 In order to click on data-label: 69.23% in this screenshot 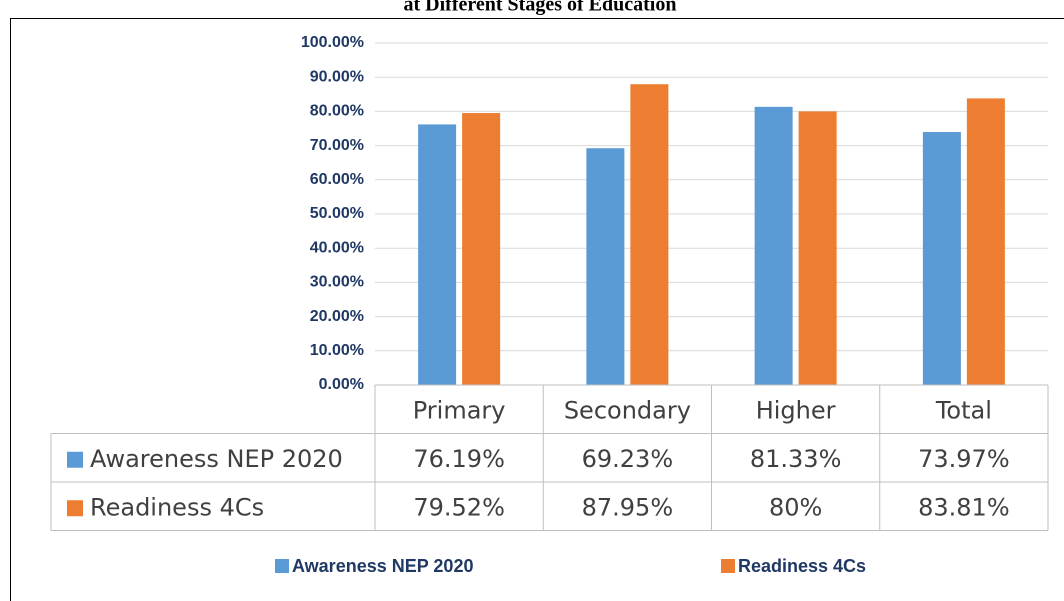, I will do `click(628, 459)`.